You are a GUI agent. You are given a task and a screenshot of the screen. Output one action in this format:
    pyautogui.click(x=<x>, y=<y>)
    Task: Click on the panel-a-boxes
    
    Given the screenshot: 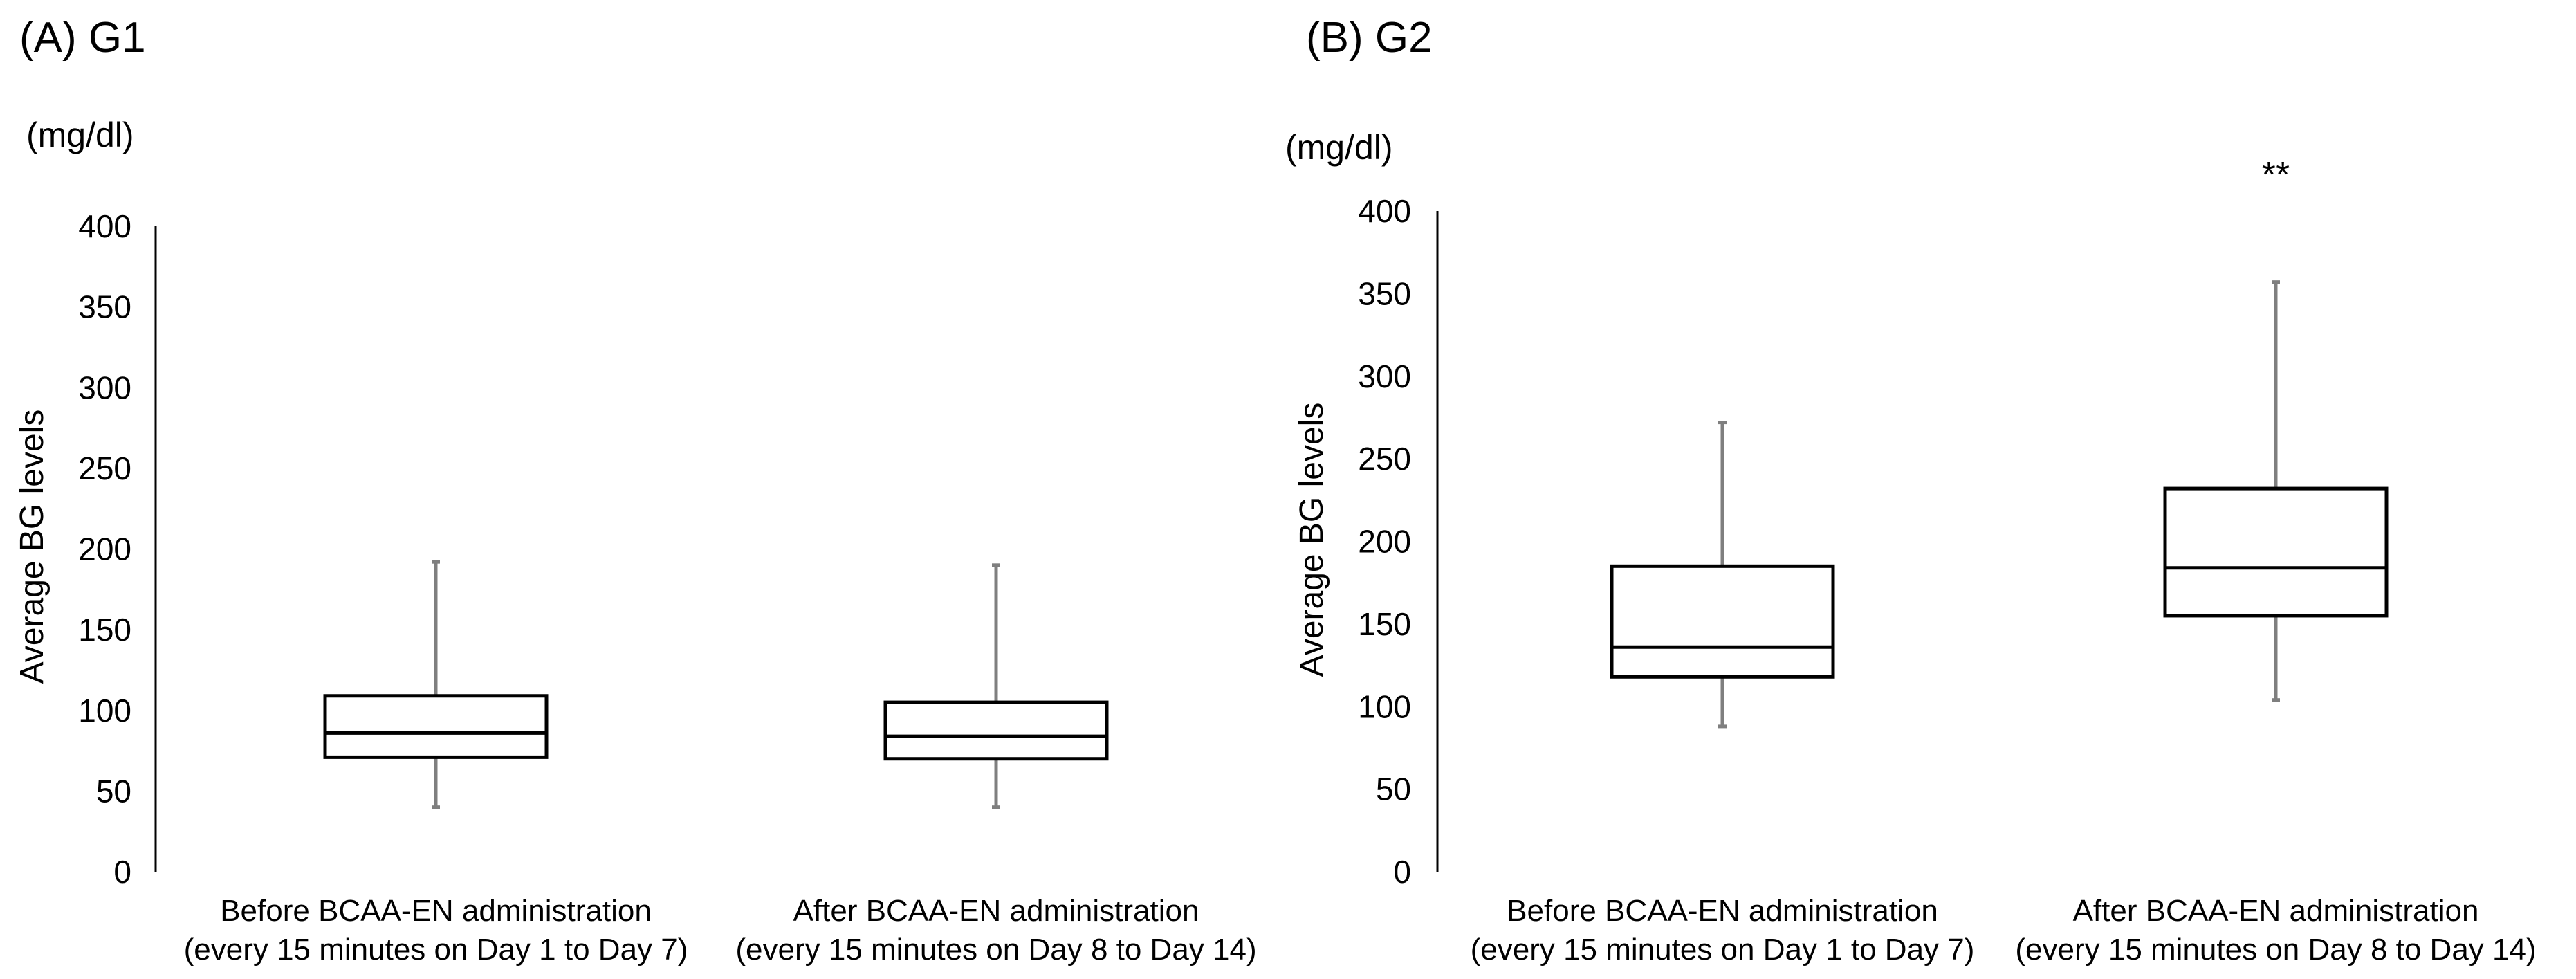 What is the action you would take?
    pyautogui.click(x=716, y=684)
    